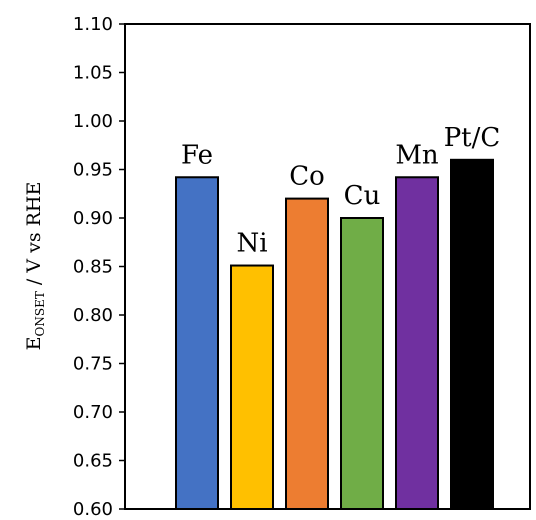  Describe the element at coordinates (35, 266) in the screenshot. I see `y-axis-title: EONSET / V vs RHE` at that location.